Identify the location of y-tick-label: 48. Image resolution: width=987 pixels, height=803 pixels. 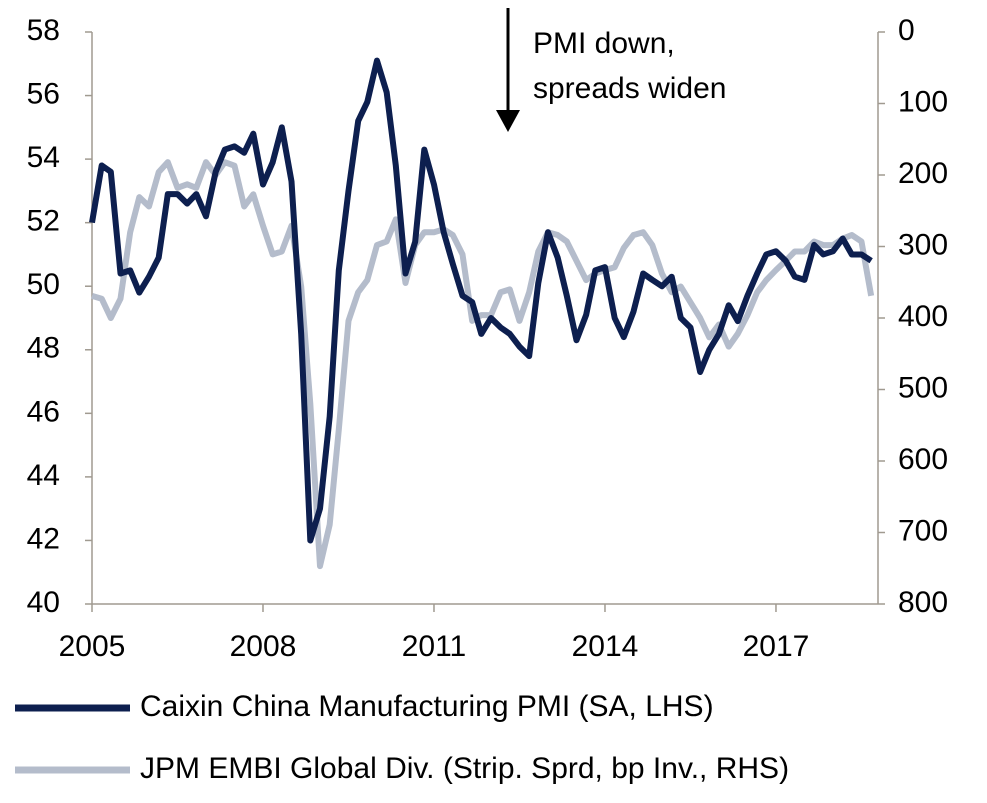
(43, 348).